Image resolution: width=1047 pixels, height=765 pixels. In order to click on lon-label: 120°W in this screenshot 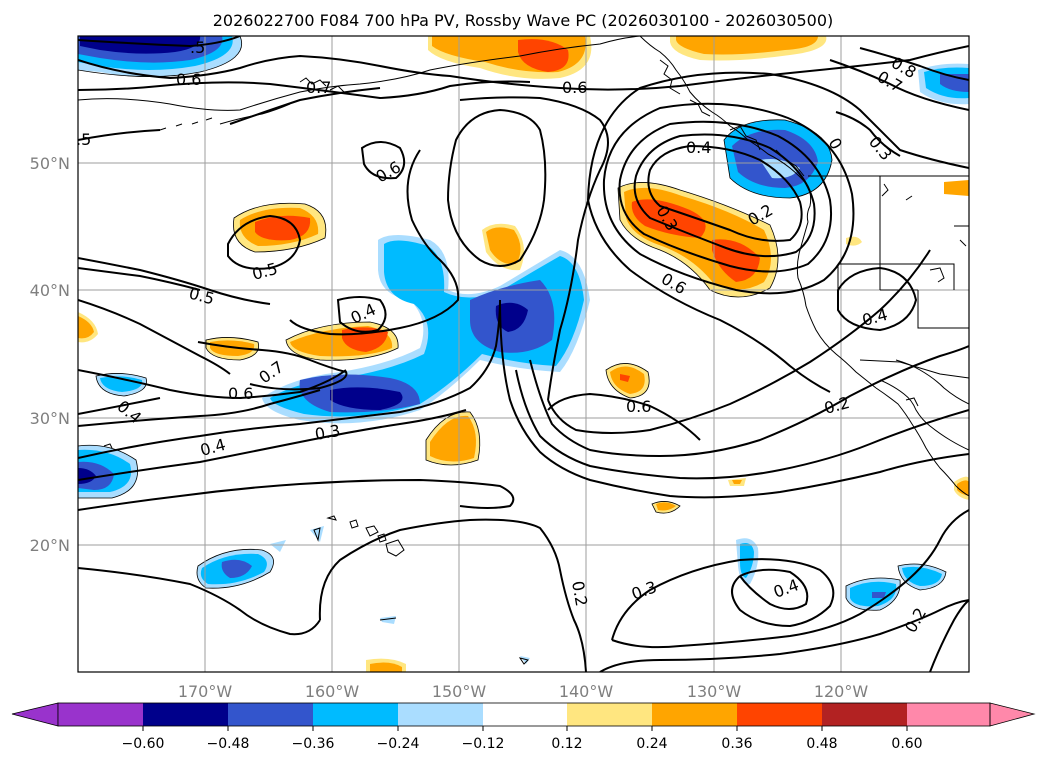, I will do `click(841, 691)`.